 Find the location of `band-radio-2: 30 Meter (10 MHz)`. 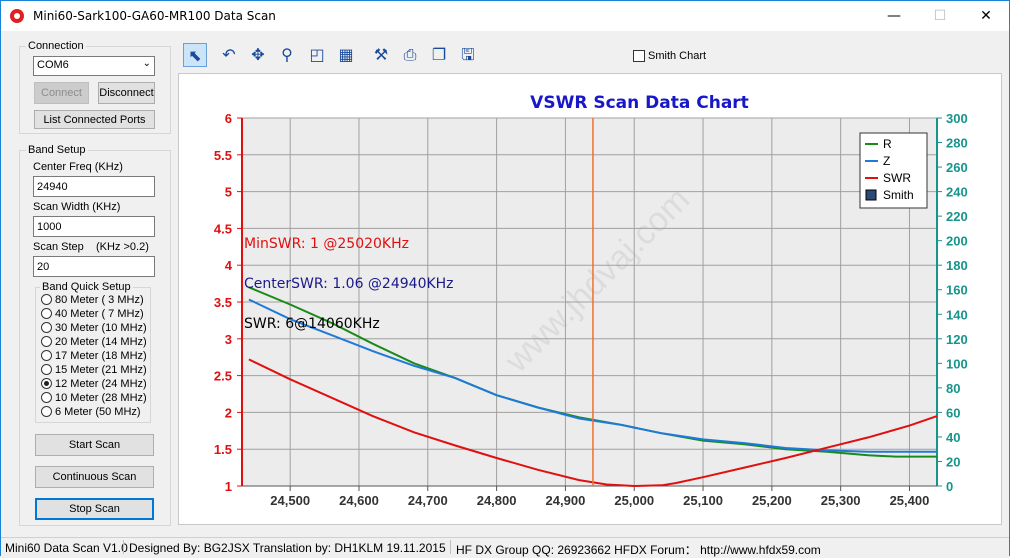

band-radio-2: 30 Meter (10 MHz) is located at coordinates (94, 329).